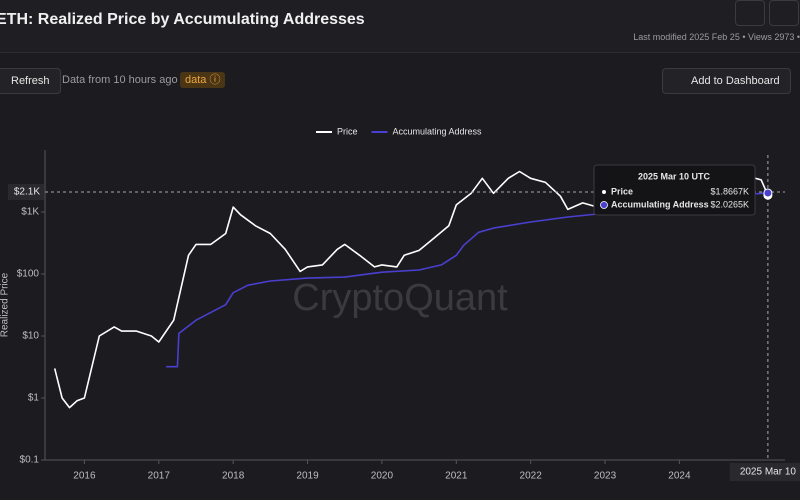 The image size is (800, 500). Describe the element at coordinates (34, 398) in the screenshot. I see `y-tick-label: $1` at that location.